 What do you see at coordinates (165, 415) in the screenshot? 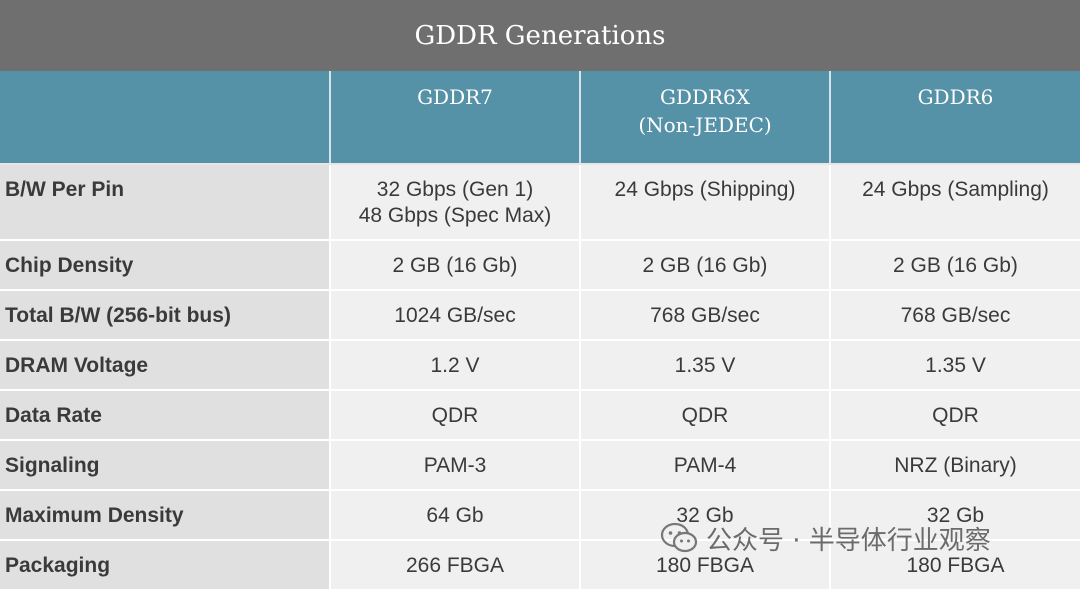
I see `row-label: Data Rate` at bounding box center [165, 415].